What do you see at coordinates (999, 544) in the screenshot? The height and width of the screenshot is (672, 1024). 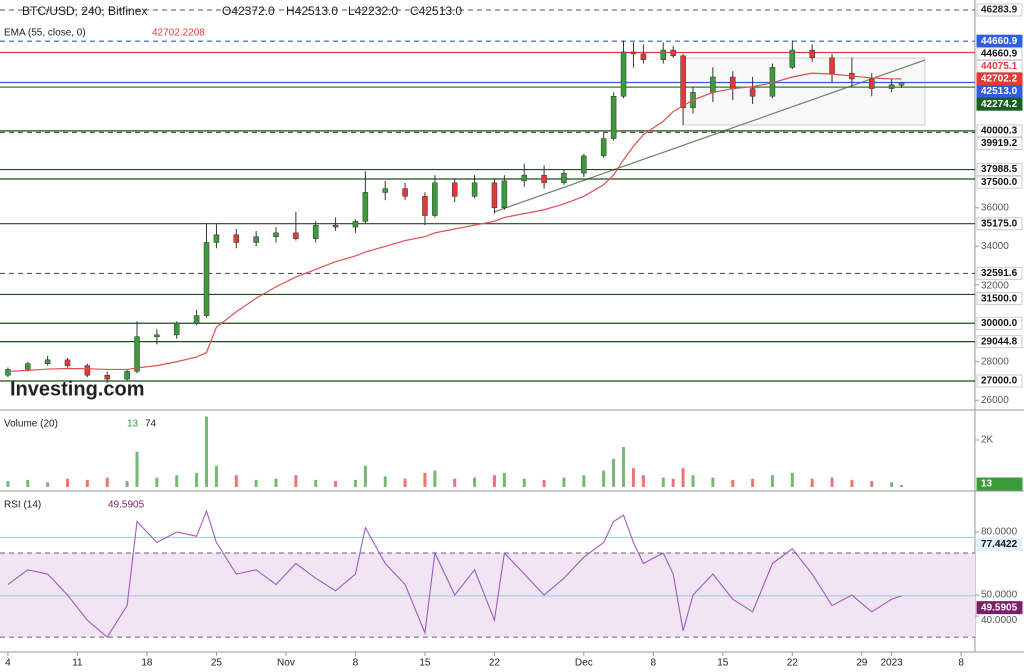 I see `axis-label: 77.4422` at bounding box center [999, 544].